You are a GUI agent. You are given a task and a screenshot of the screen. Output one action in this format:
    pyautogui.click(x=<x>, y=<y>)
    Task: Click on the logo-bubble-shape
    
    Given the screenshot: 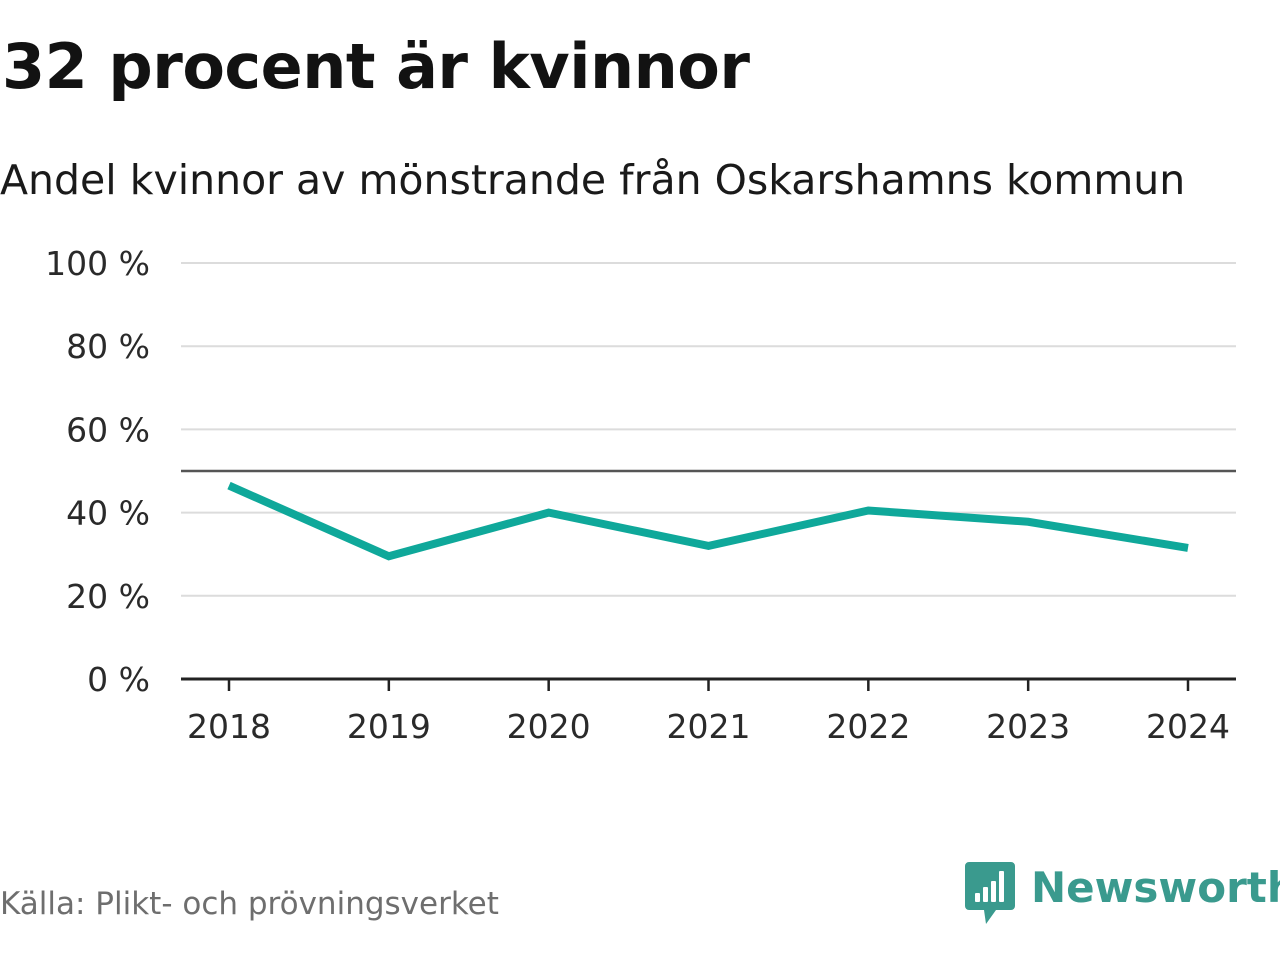 What is the action you would take?
    pyautogui.click(x=990, y=893)
    